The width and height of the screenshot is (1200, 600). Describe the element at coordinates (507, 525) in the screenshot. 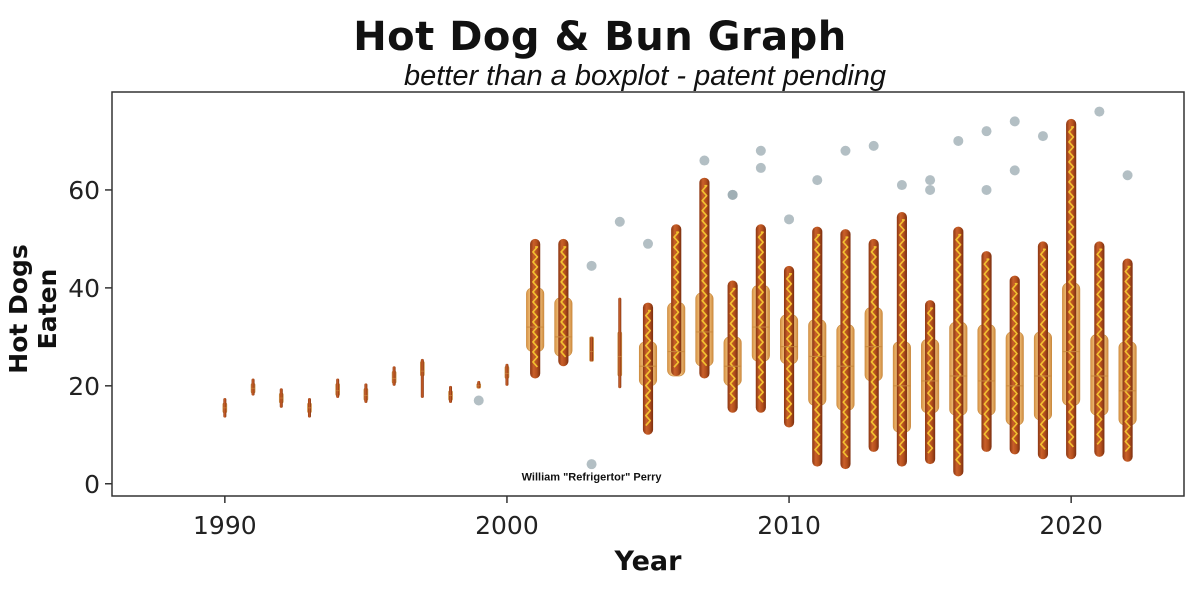

I see `x-tick-label: 2000` at that location.